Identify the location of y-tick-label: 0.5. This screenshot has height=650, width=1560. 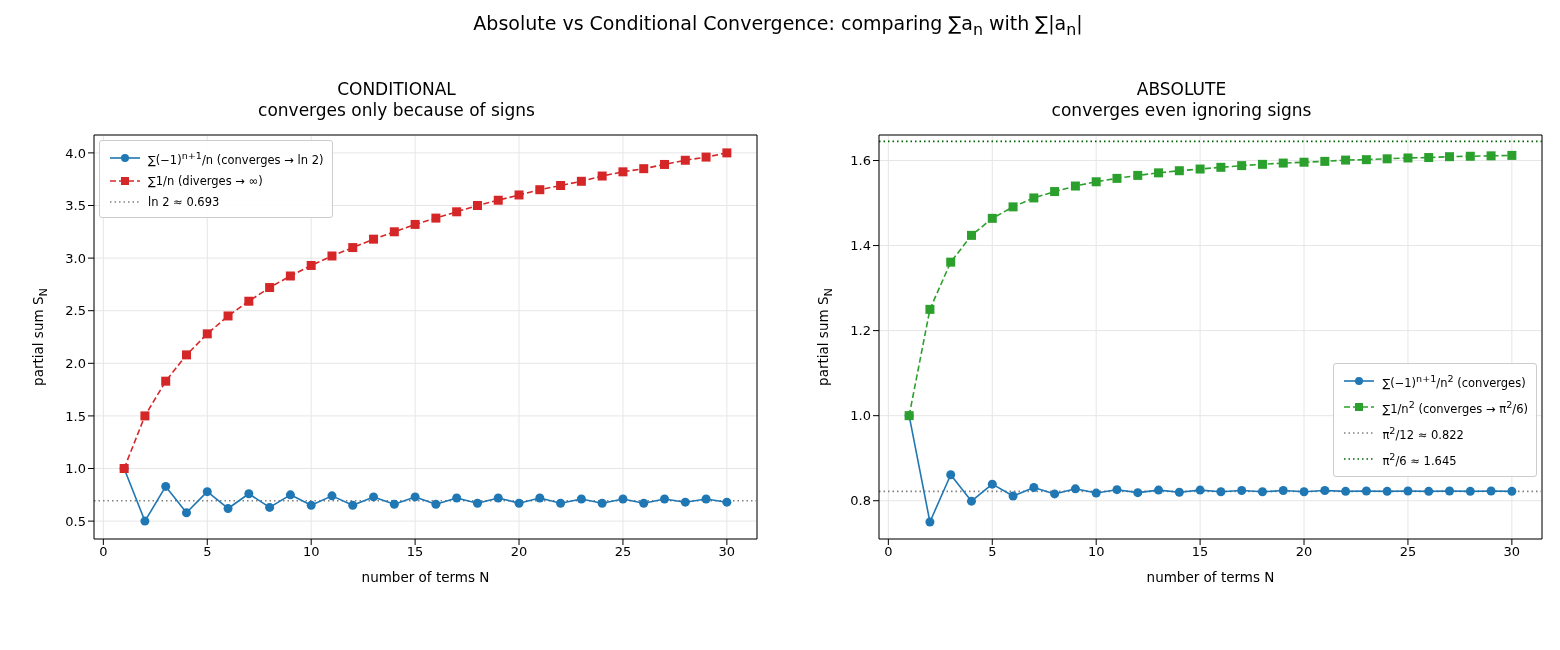
(75, 521).